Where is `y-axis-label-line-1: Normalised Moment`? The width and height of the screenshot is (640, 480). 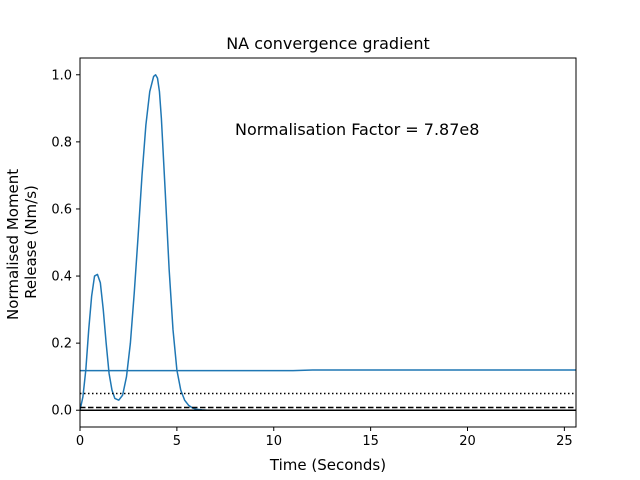 y-axis-label-line-1: Normalised Moment is located at coordinates (13, 244).